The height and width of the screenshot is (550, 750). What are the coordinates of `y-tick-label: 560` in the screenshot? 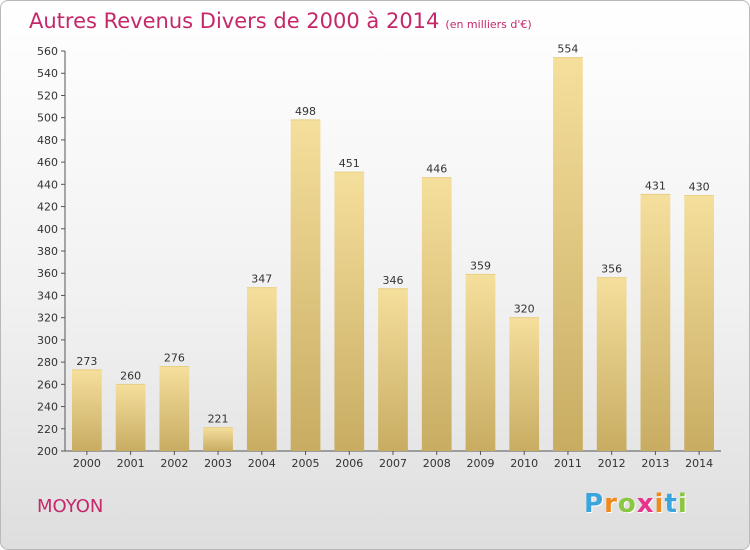 It's located at (47, 51).